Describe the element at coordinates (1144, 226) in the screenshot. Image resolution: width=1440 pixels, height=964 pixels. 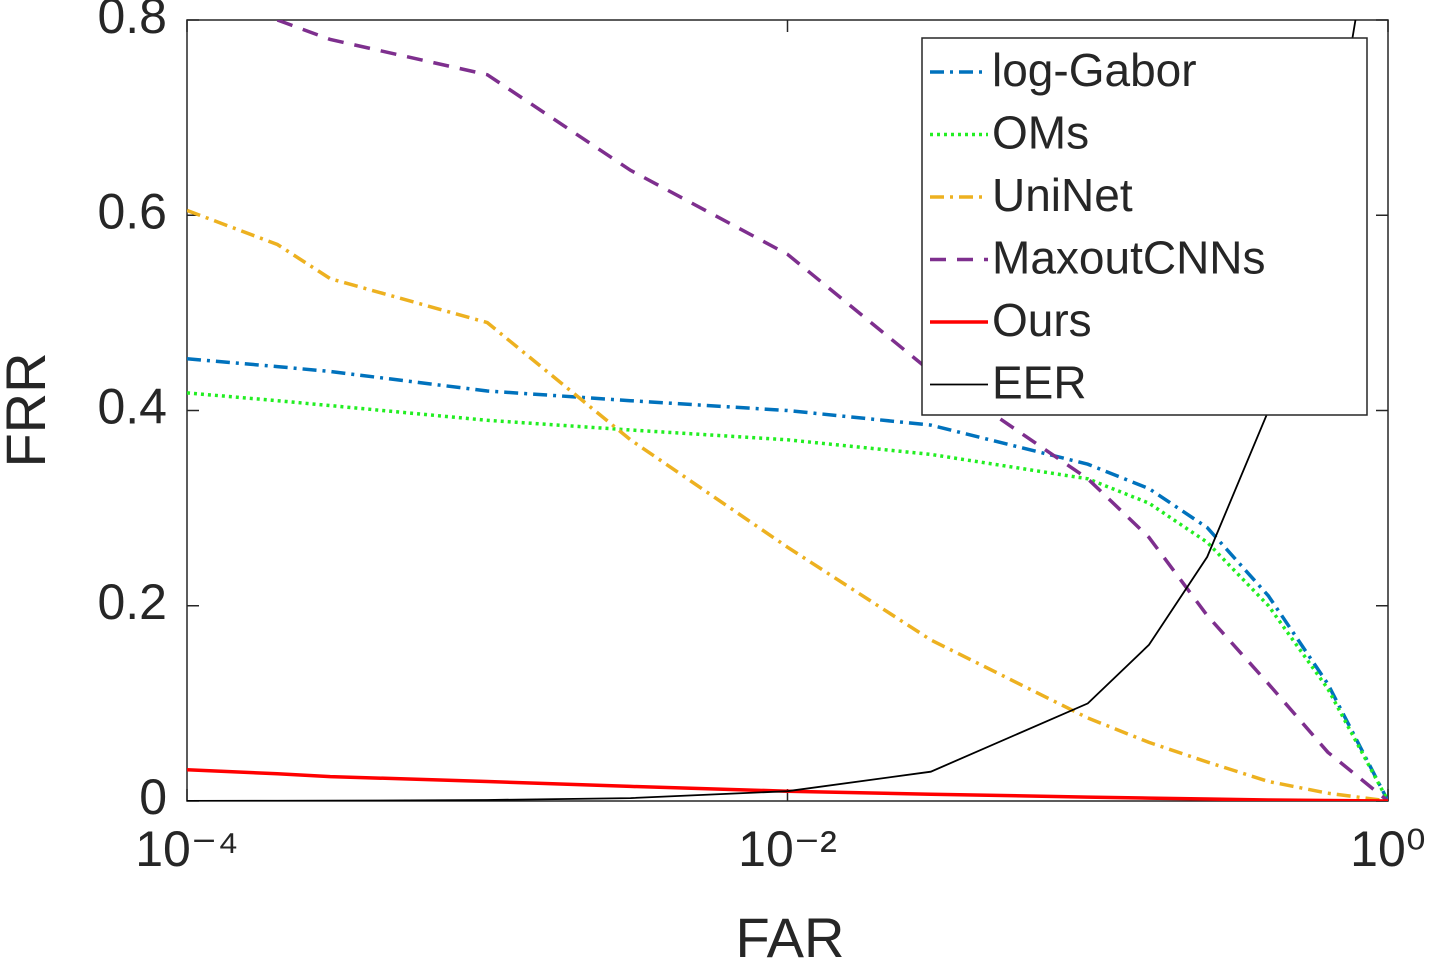
I see `legend-box` at that location.